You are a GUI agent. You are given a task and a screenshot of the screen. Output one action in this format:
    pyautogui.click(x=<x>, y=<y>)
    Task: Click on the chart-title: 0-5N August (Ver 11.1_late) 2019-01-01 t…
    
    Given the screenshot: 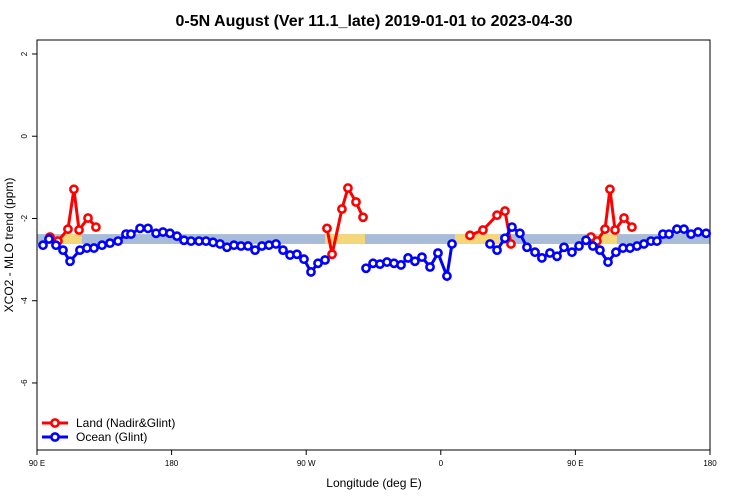 What is the action you would take?
    pyautogui.click(x=374, y=21)
    